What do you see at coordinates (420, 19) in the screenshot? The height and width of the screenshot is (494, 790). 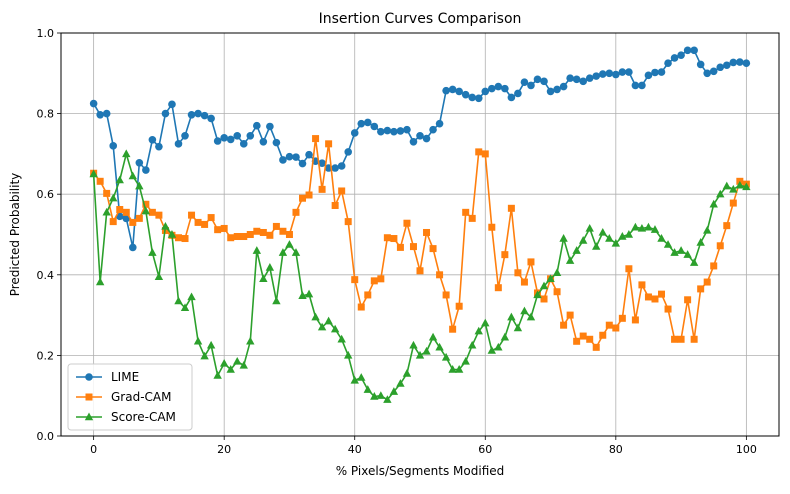 I see `chart-title: Insertion Curves Comparison` at bounding box center [420, 19].